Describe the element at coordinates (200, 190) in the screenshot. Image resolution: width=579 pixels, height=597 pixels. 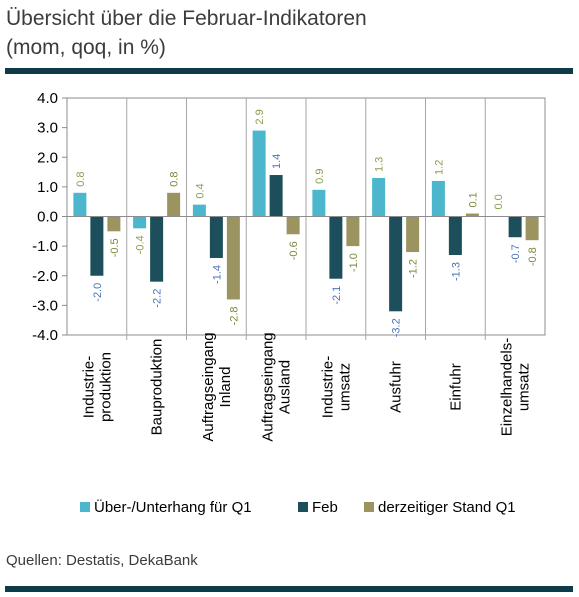
I see `data-label: 0.4` at that location.